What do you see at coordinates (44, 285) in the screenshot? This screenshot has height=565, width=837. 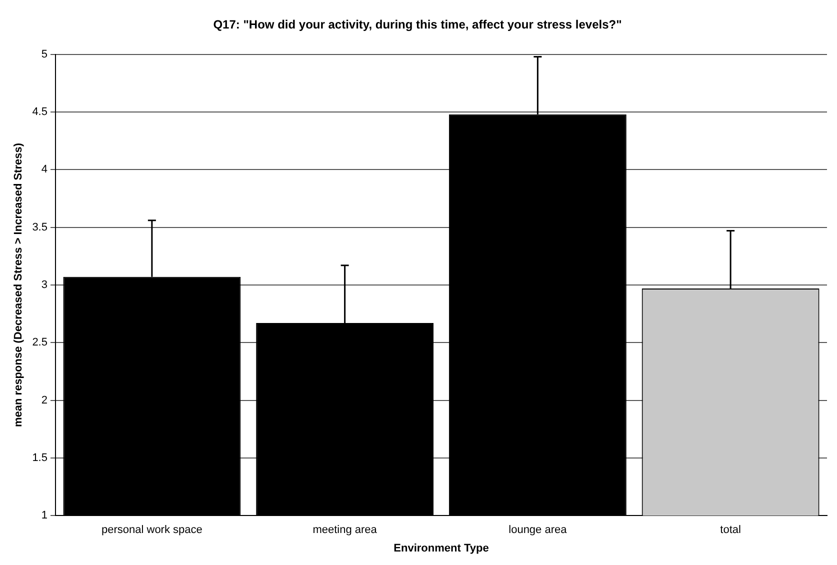 I see `y-tick-label: 3` at bounding box center [44, 285].